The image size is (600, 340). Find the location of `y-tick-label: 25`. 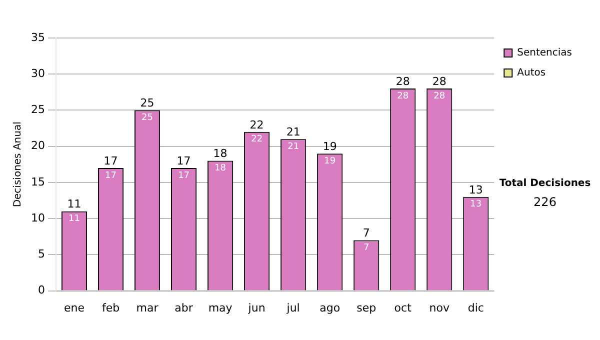

y-tick-label: 25 is located at coordinates (37, 109).